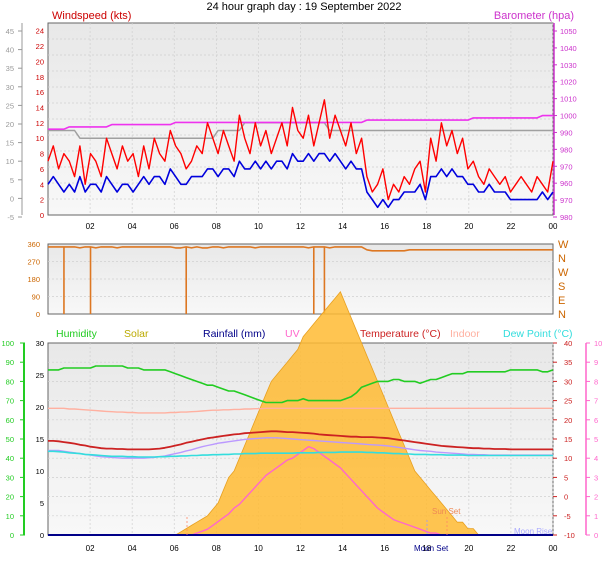 Image resolution: width=608 pixels, height=561 pixels. Describe the element at coordinates (568, 48) in the screenshot. I see `barometer-tick-label: 1040` at that location.